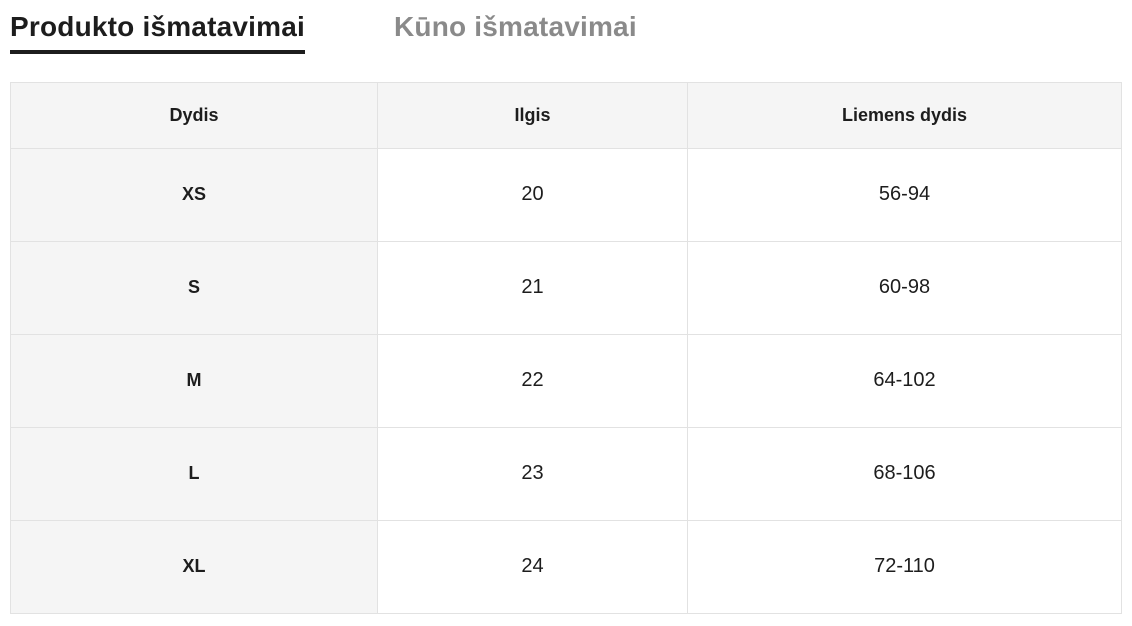 This screenshot has height=626, width=1132. I want to click on length-cell: 24, so click(532, 566).